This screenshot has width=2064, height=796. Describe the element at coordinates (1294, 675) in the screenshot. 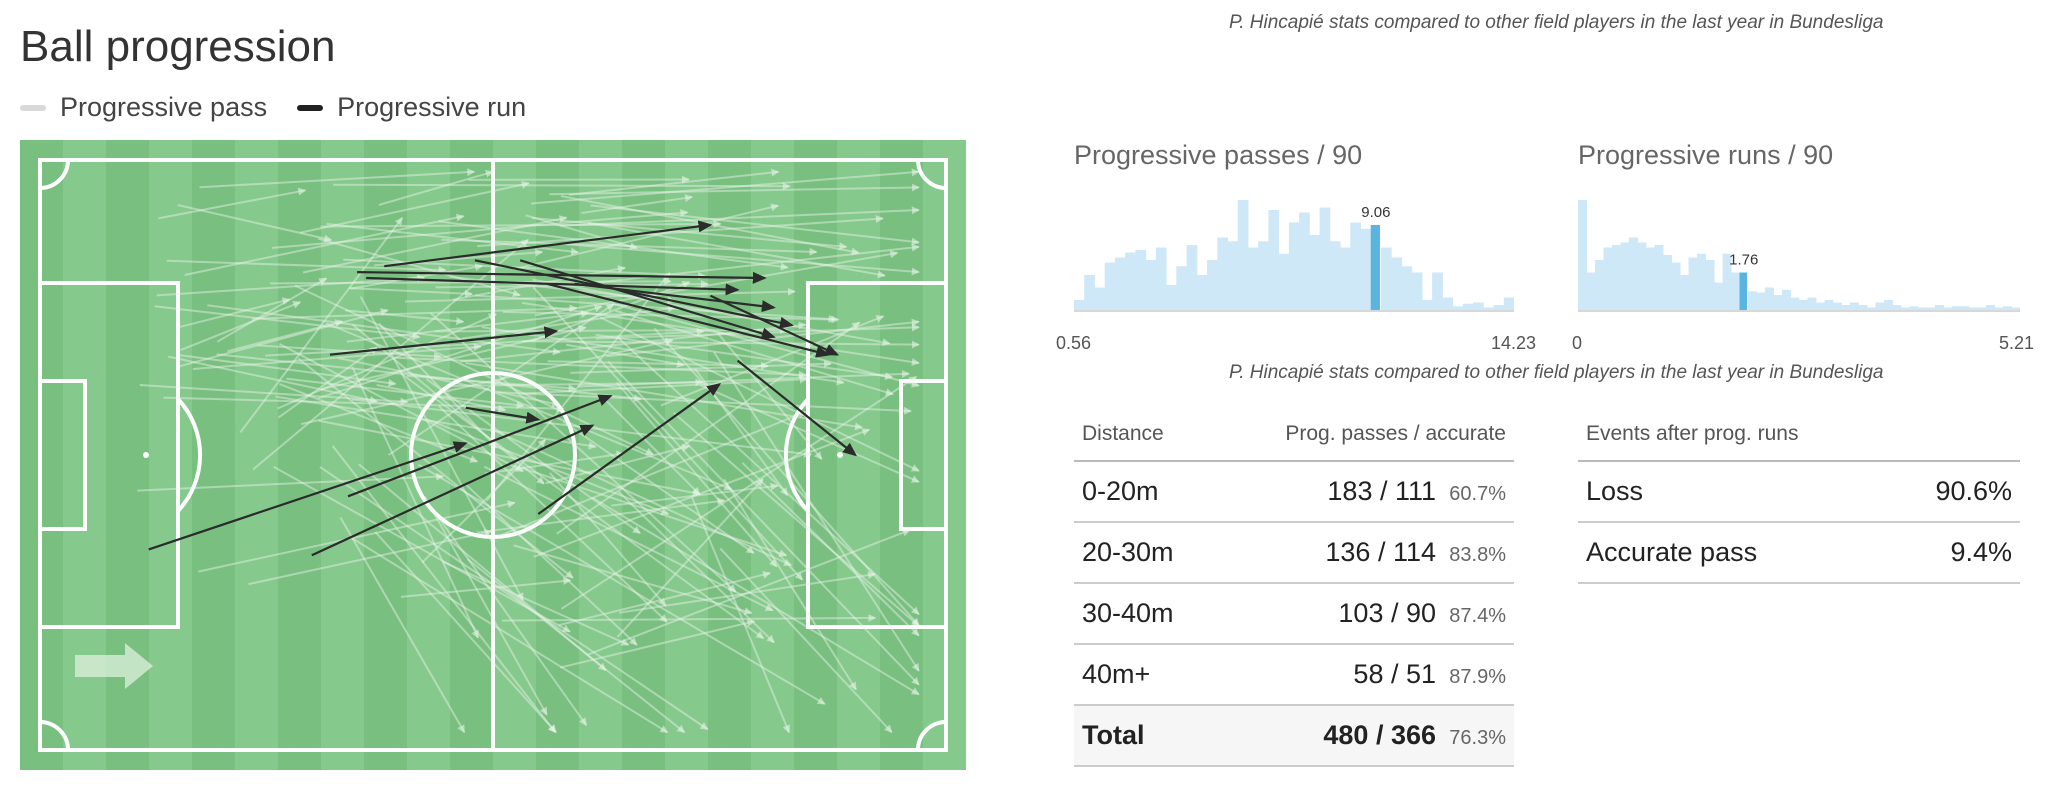

I see `table-row: 40m+ 58 / 51 87.9%` at that location.